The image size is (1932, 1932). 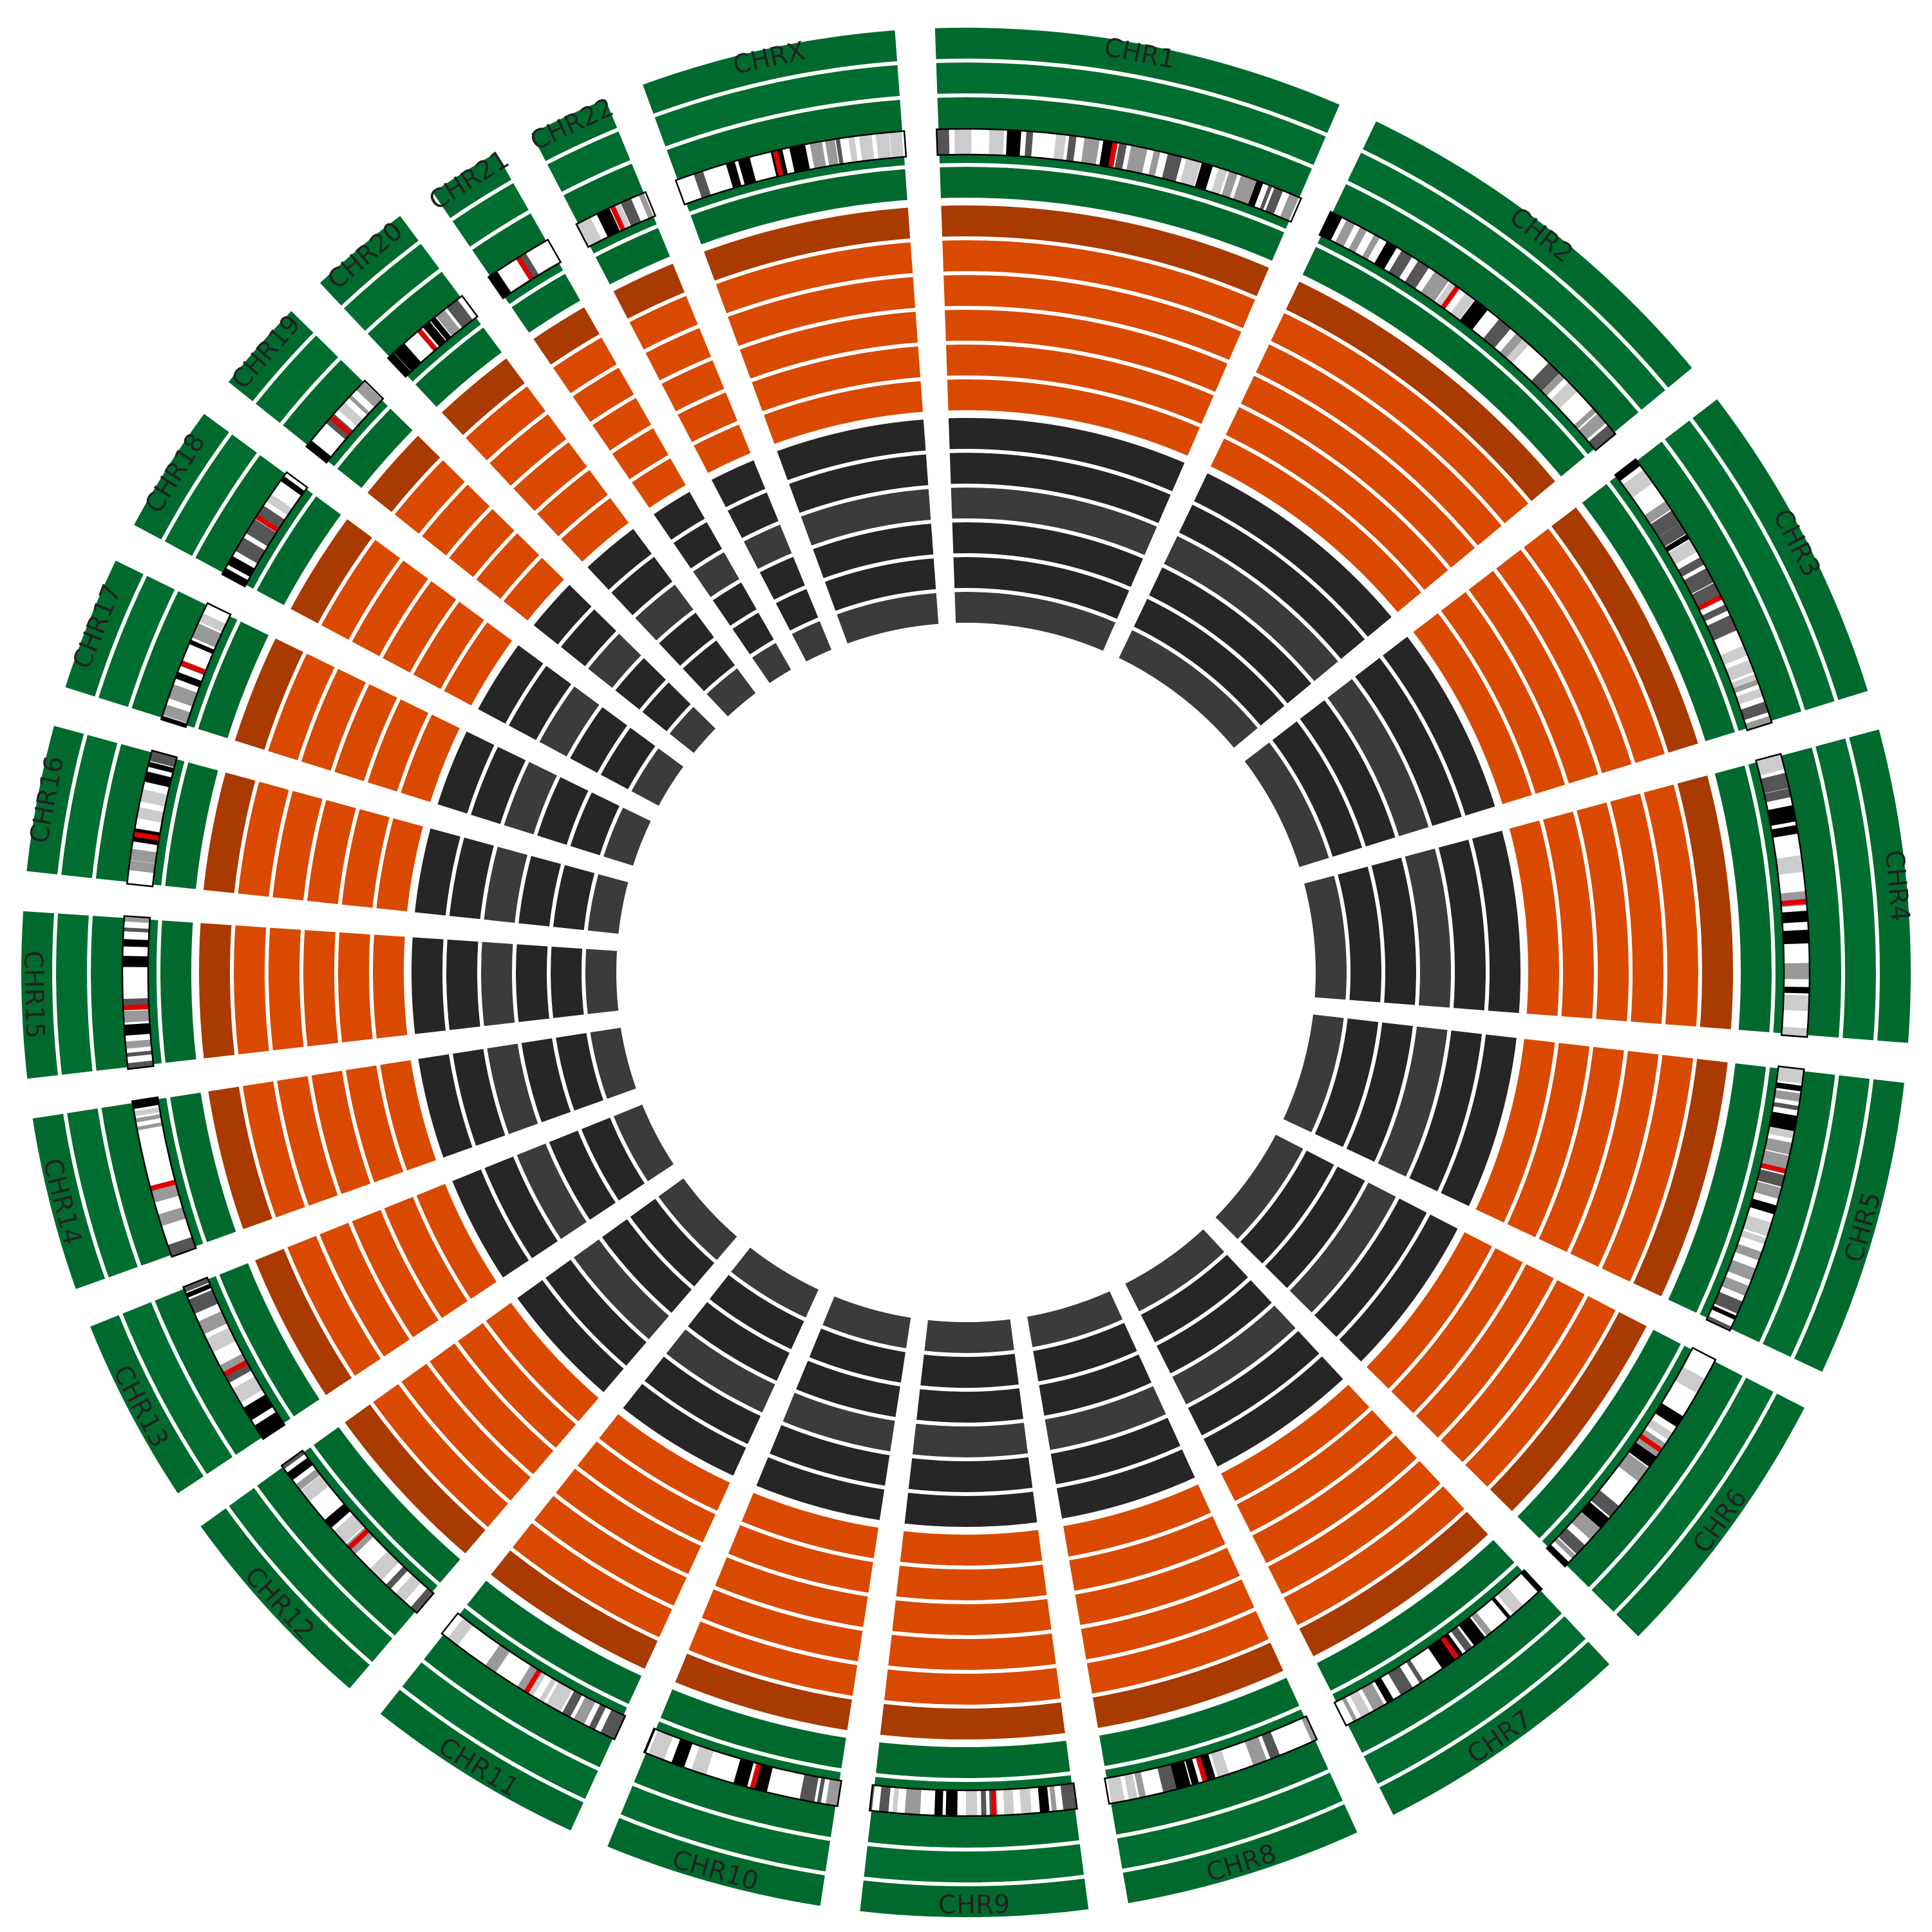 I want to click on centromere-chr14, so click(x=163, y=1185).